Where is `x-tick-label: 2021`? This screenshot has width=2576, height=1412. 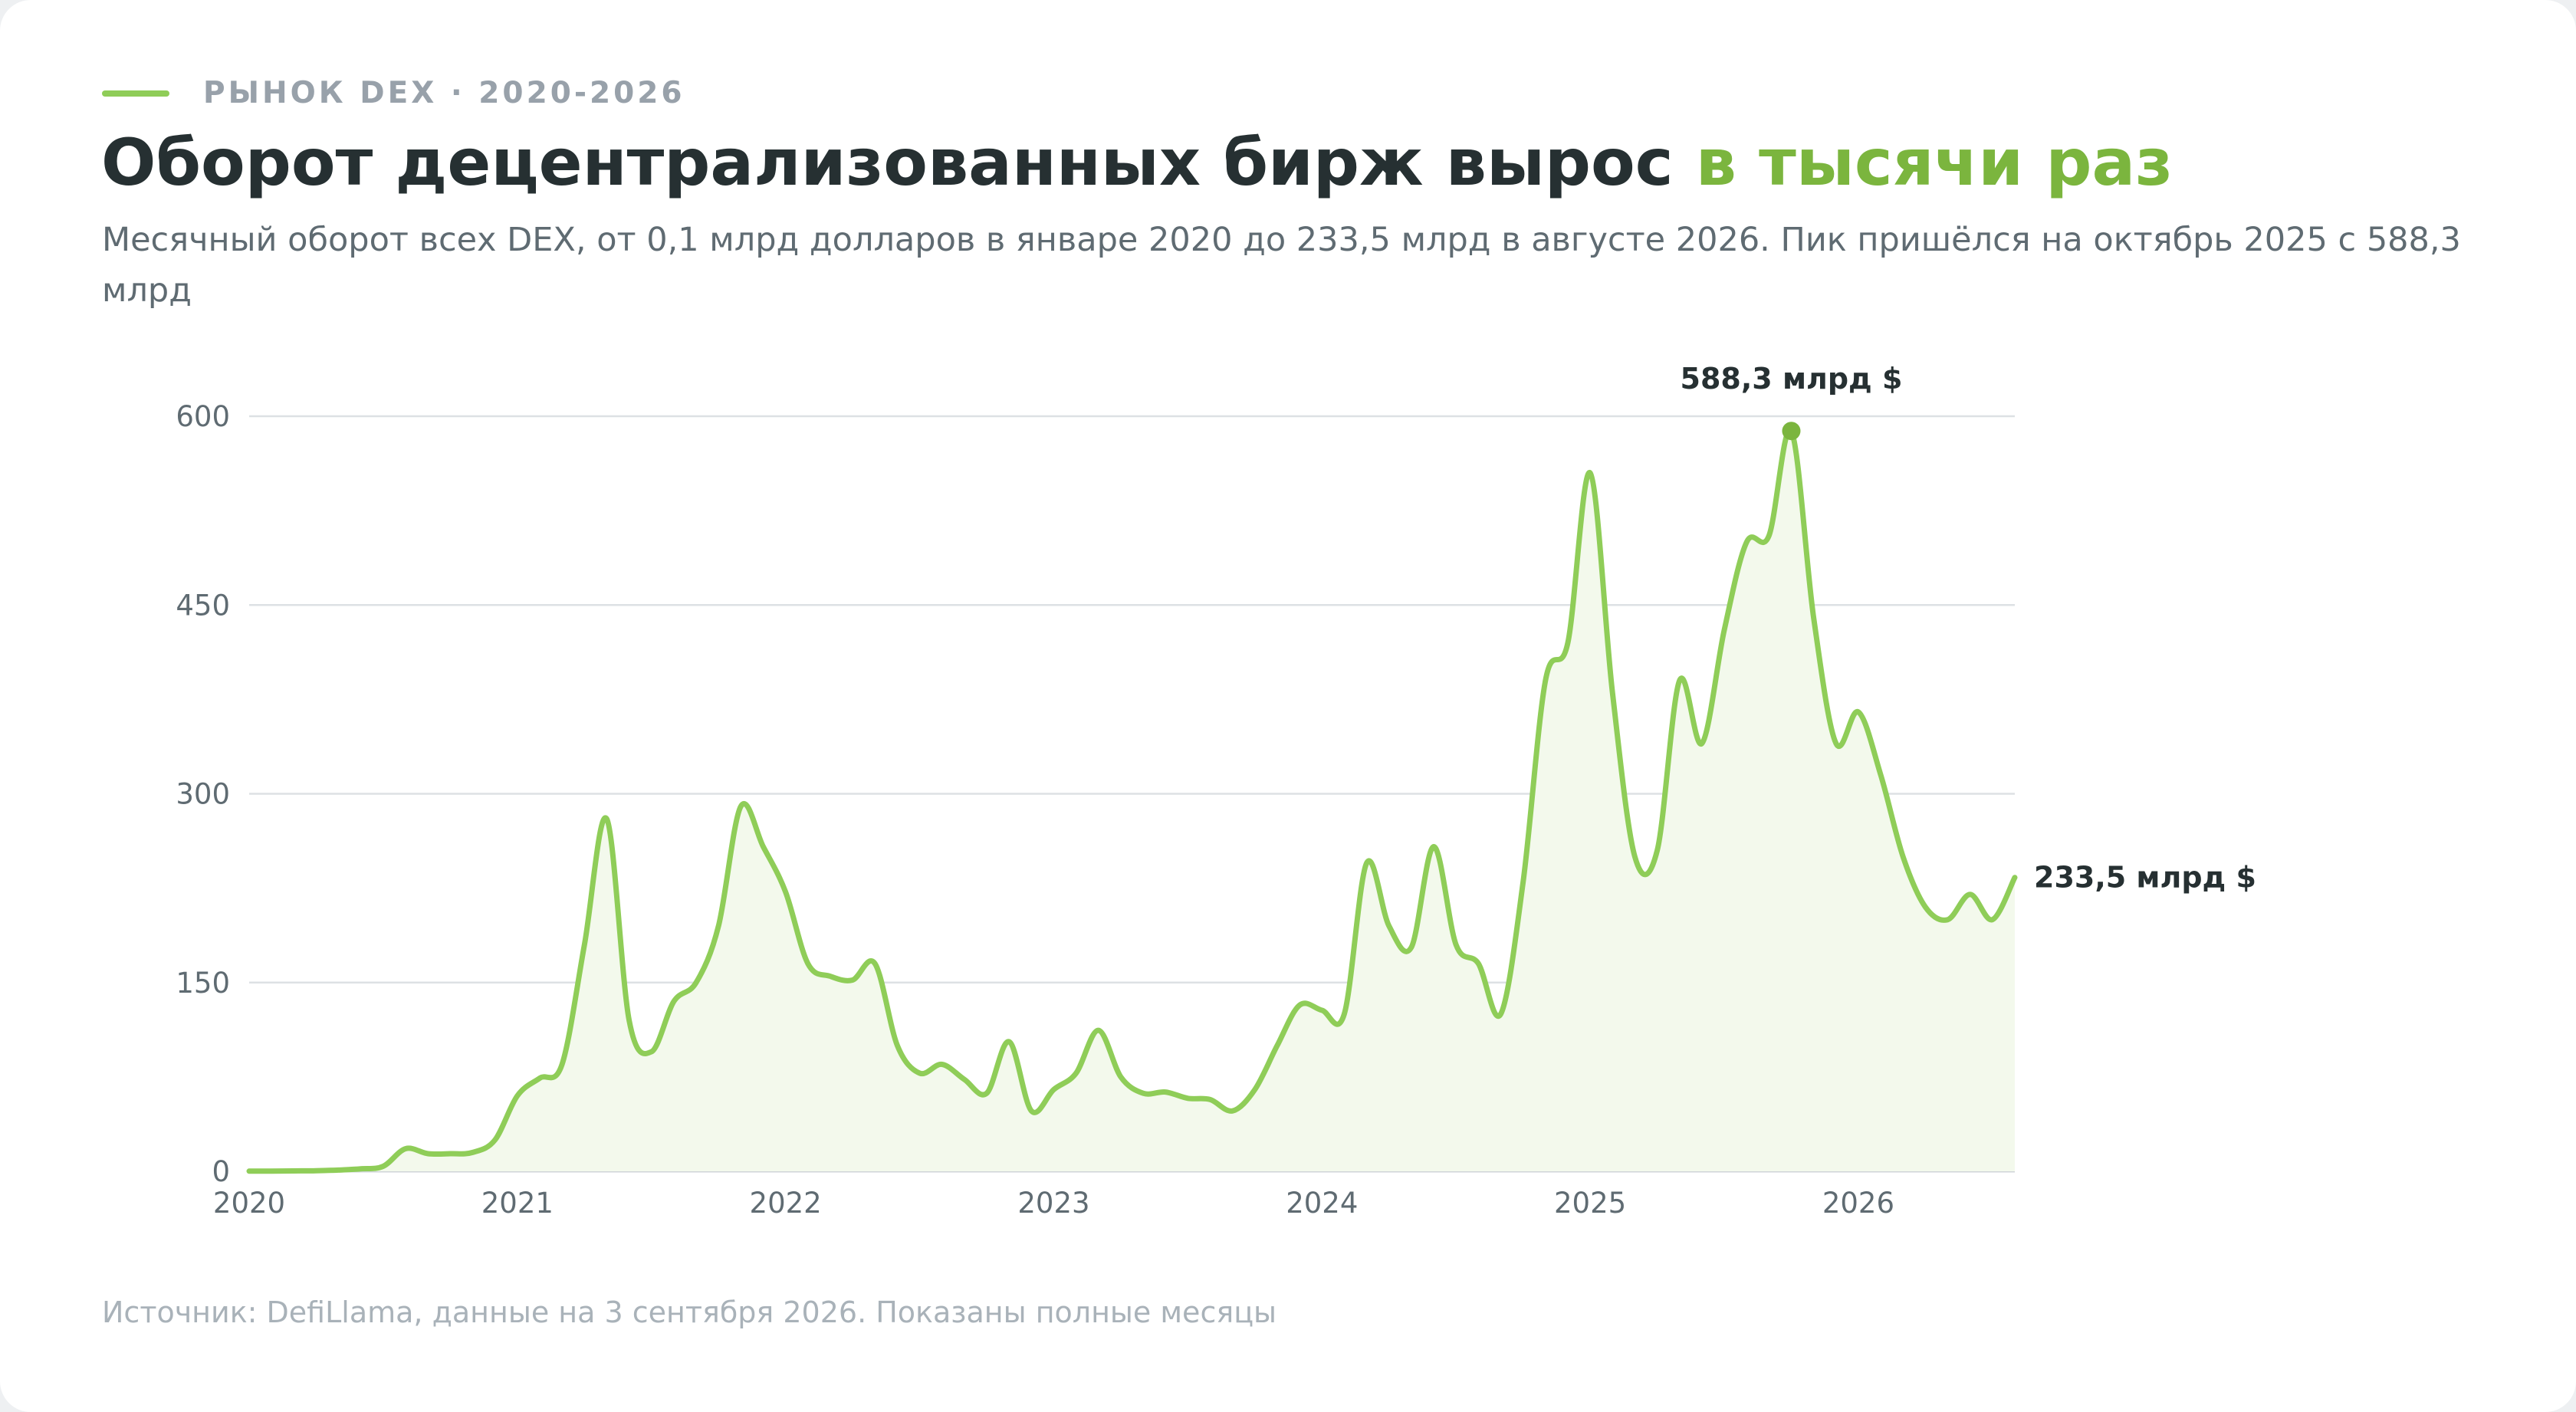 x-tick-label: 2021 is located at coordinates (517, 1203).